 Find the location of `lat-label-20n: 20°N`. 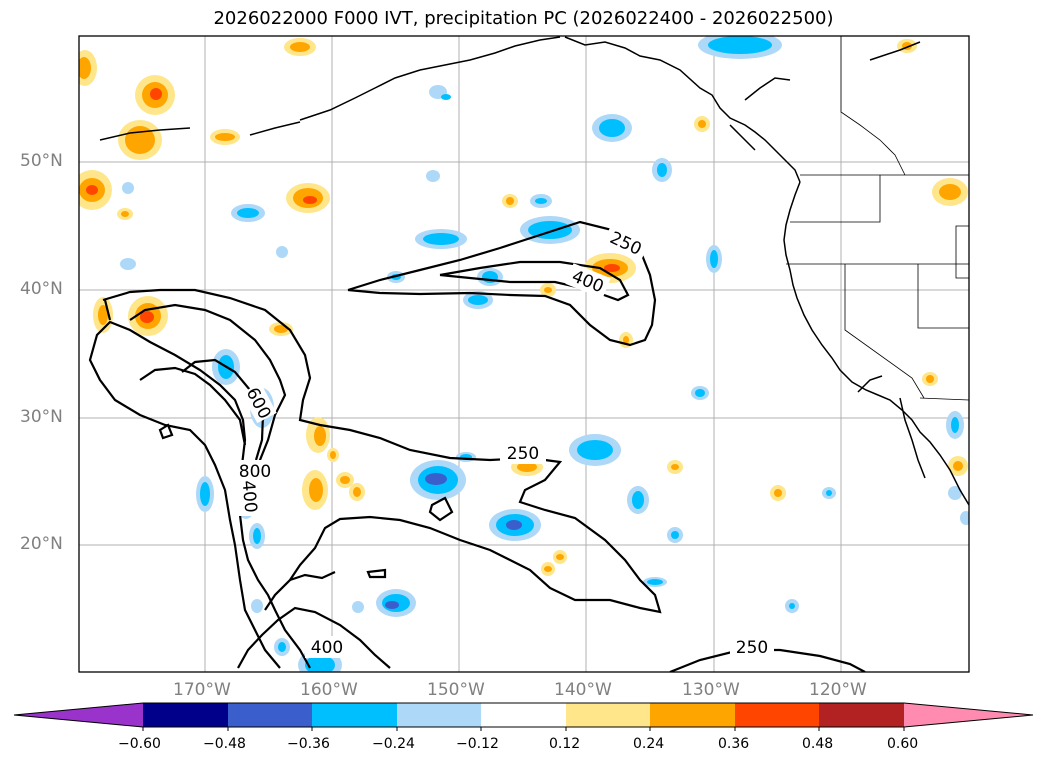

lat-label-20n: 20°N is located at coordinates (41, 544).